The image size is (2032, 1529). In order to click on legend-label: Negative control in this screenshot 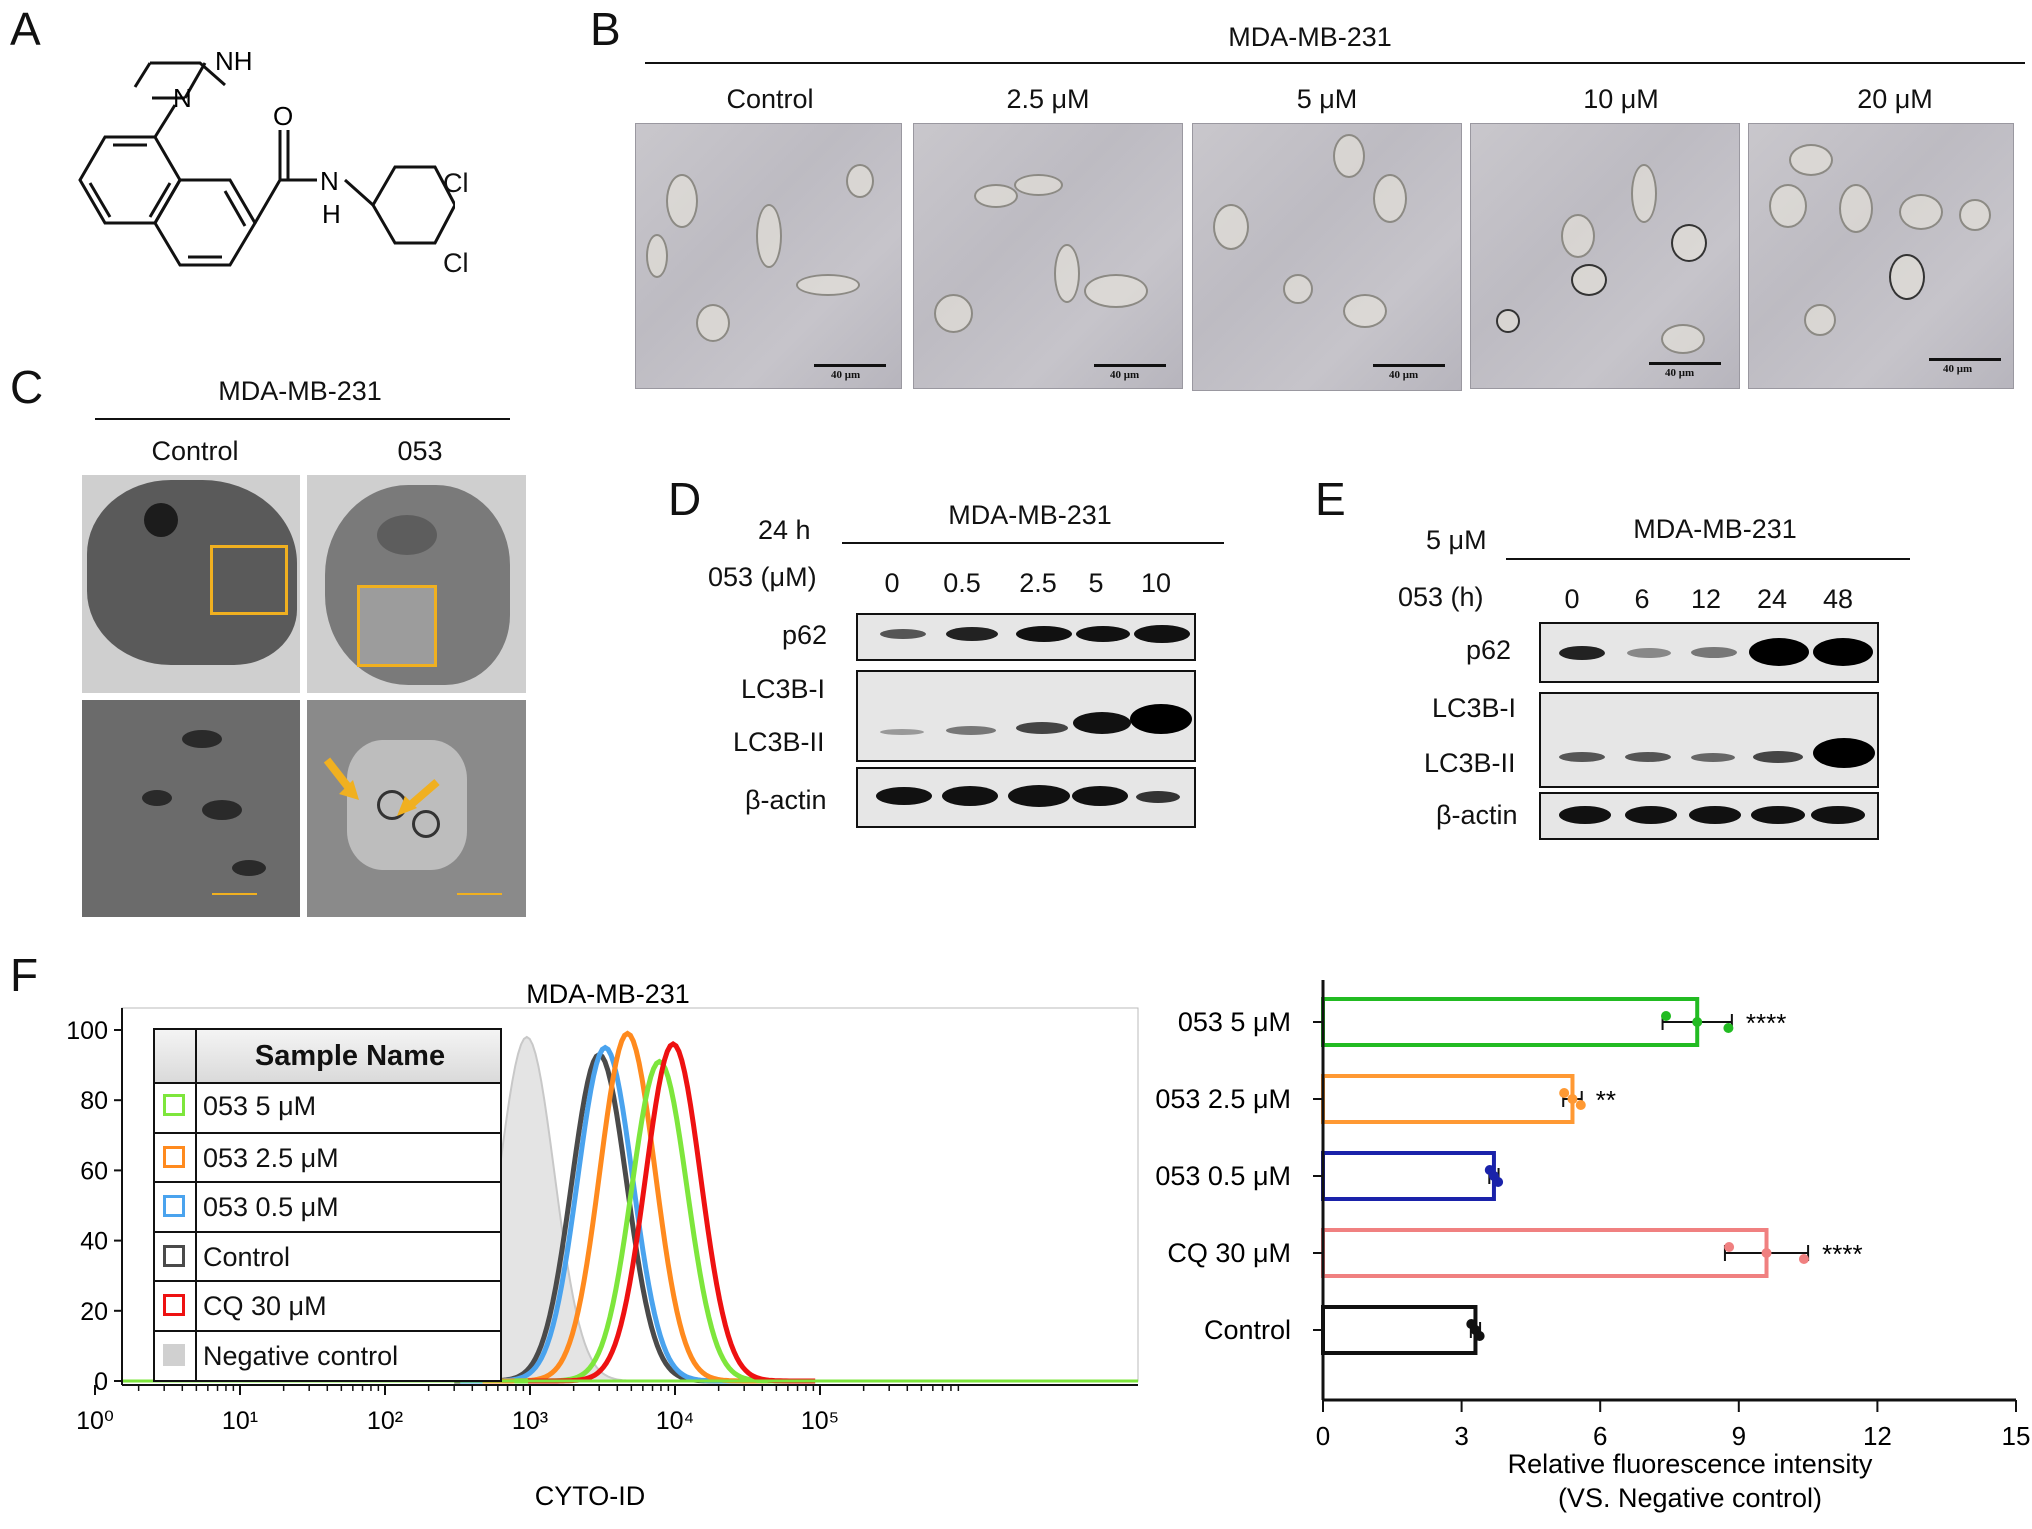, I will do `click(301, 1355)`.